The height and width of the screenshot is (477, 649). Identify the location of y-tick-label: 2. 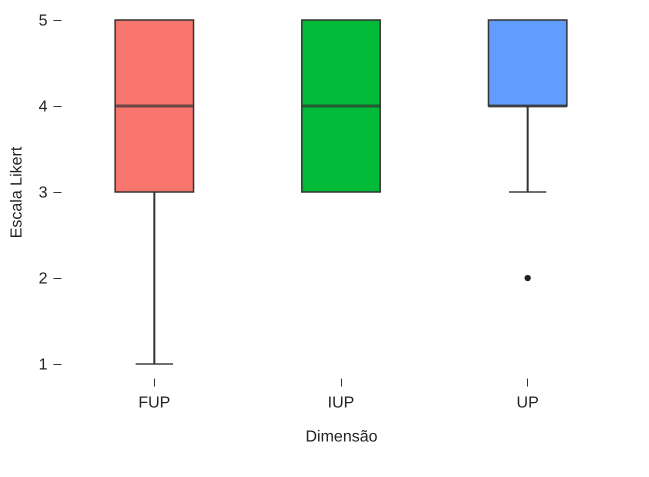
(43, 279).